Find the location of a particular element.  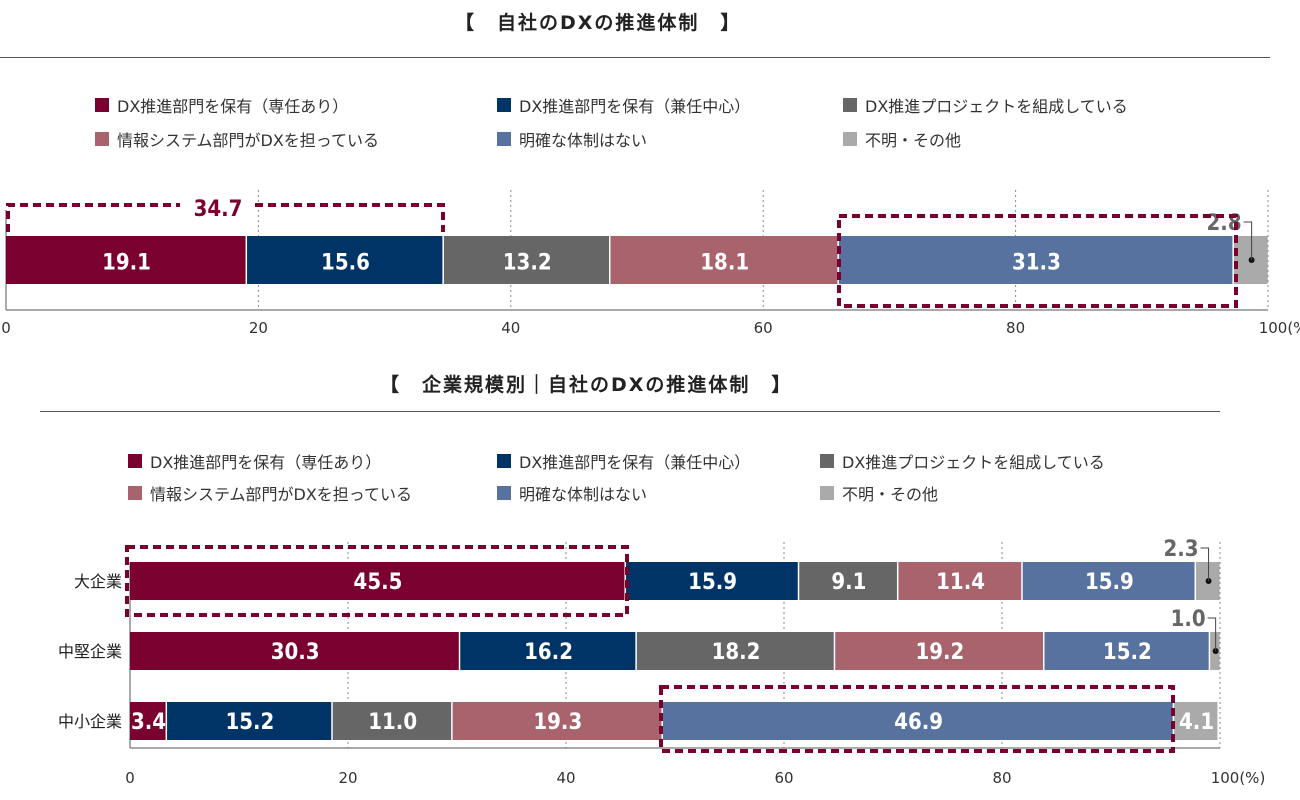

data-label: 3.4 is located at coordinates (148, 722).